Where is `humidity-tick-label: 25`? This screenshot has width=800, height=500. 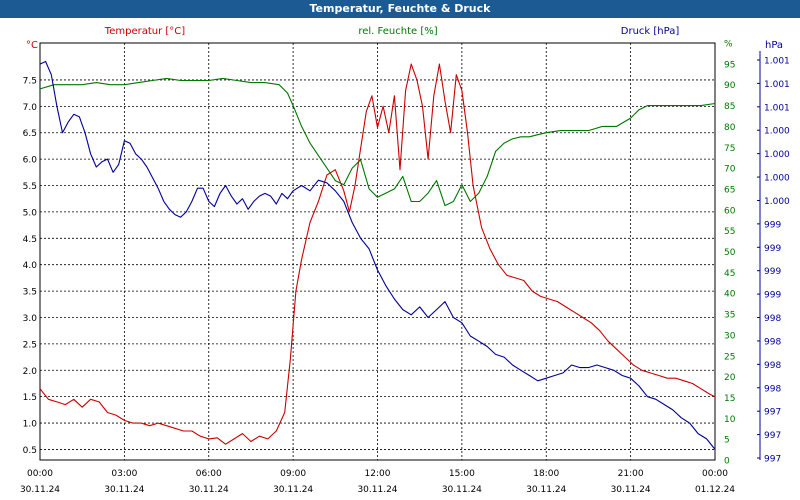
humidity-tick-label: 25 is located at coordinates (729, 357).